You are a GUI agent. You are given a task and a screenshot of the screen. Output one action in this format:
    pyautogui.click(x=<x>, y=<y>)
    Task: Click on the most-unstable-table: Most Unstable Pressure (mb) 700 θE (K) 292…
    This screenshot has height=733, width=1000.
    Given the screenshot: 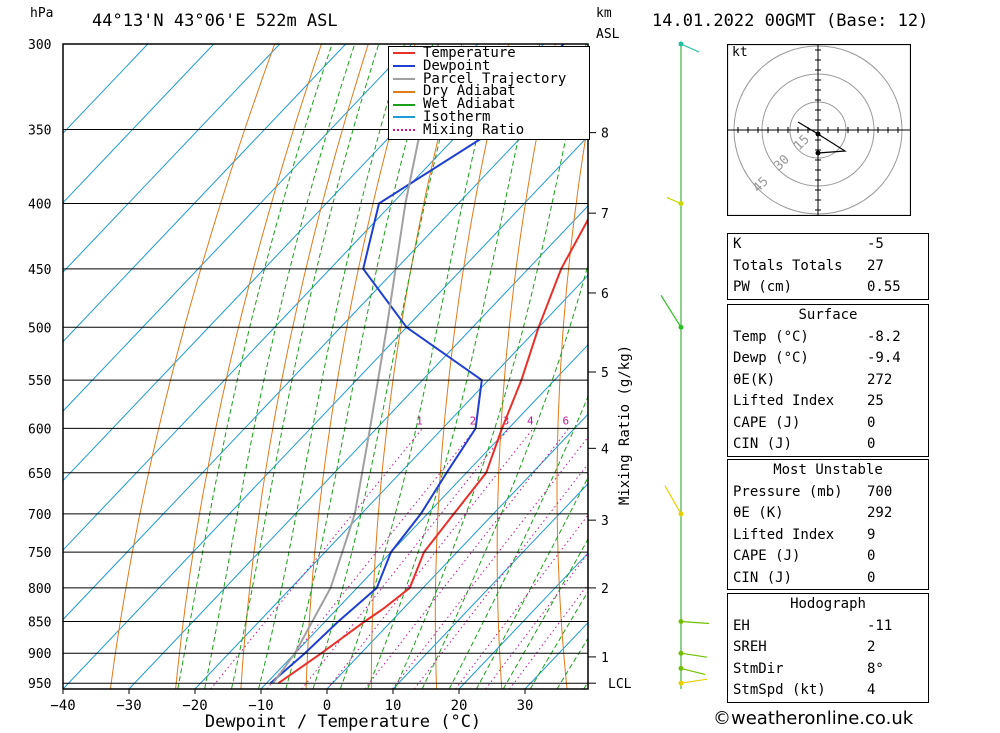 What is the action you would take?
    pyautogui.click(x=828, y=524)
    